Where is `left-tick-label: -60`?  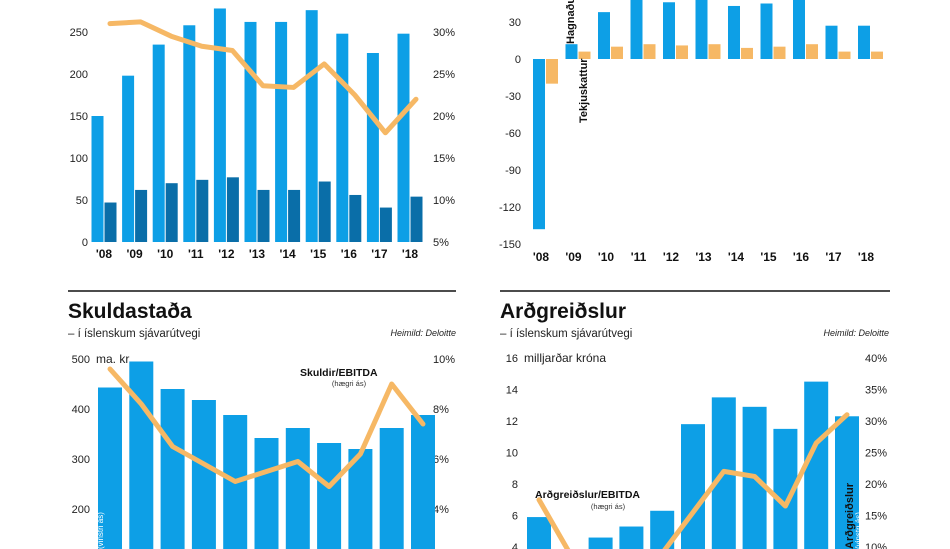 left-tick-label: -60 is located at coordinates (513, 134).